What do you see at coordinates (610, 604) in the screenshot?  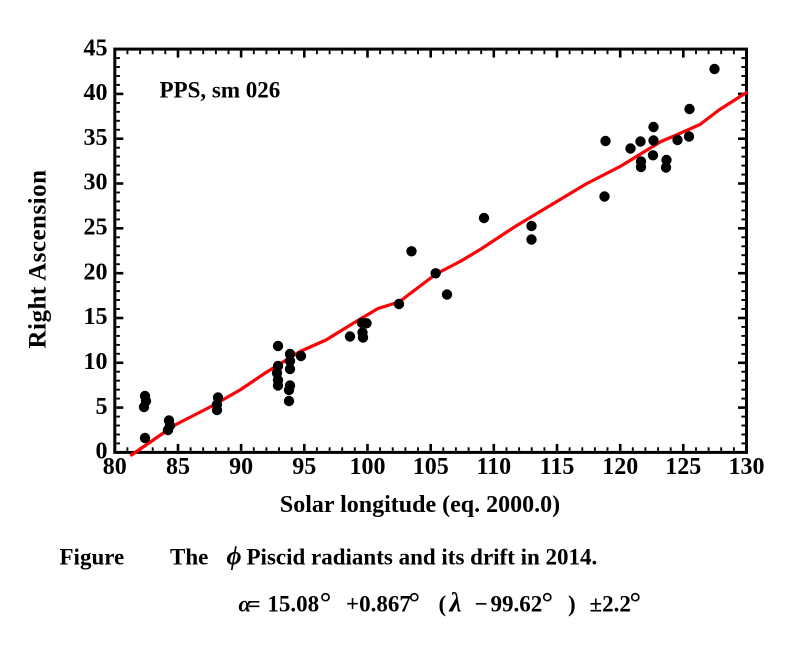 I see `svg-text: ±2.2` at bounding box center [610, 604].